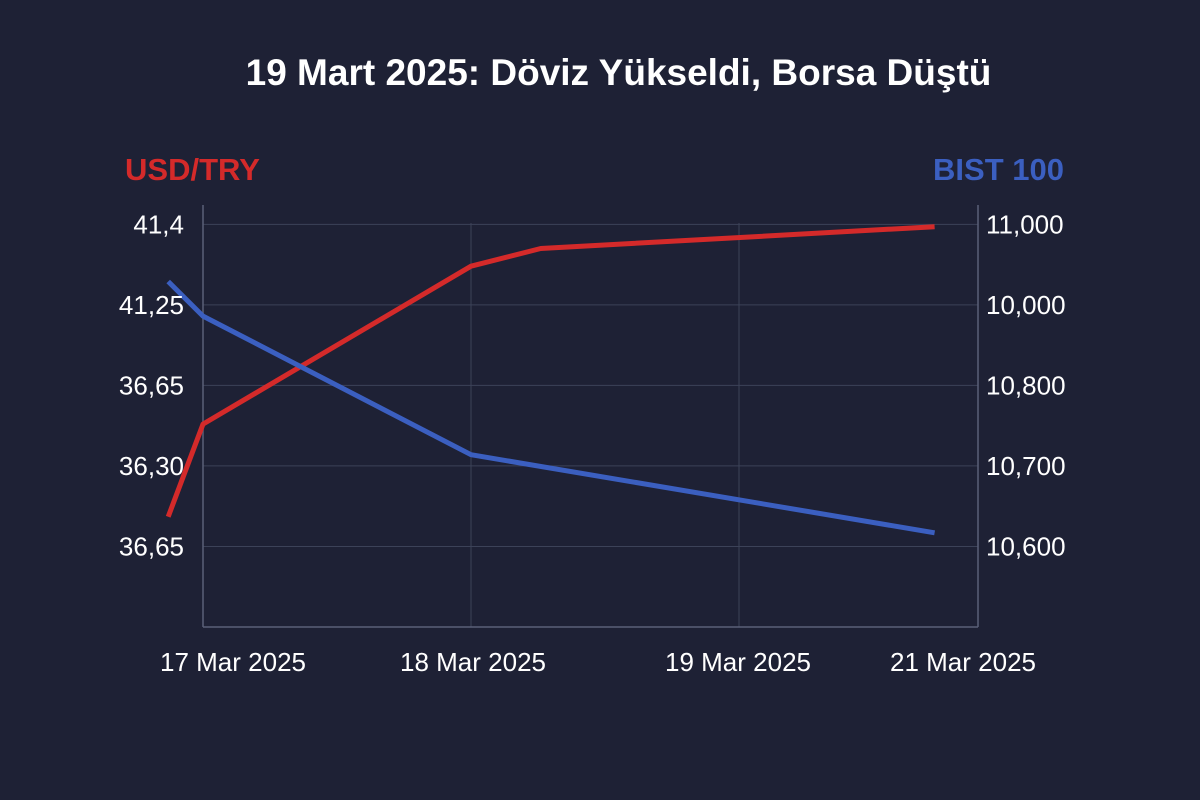 The height and width of the screenshot is (800, 1200). I want to click on right-tick-label: 10,000, so click(1026, 305).